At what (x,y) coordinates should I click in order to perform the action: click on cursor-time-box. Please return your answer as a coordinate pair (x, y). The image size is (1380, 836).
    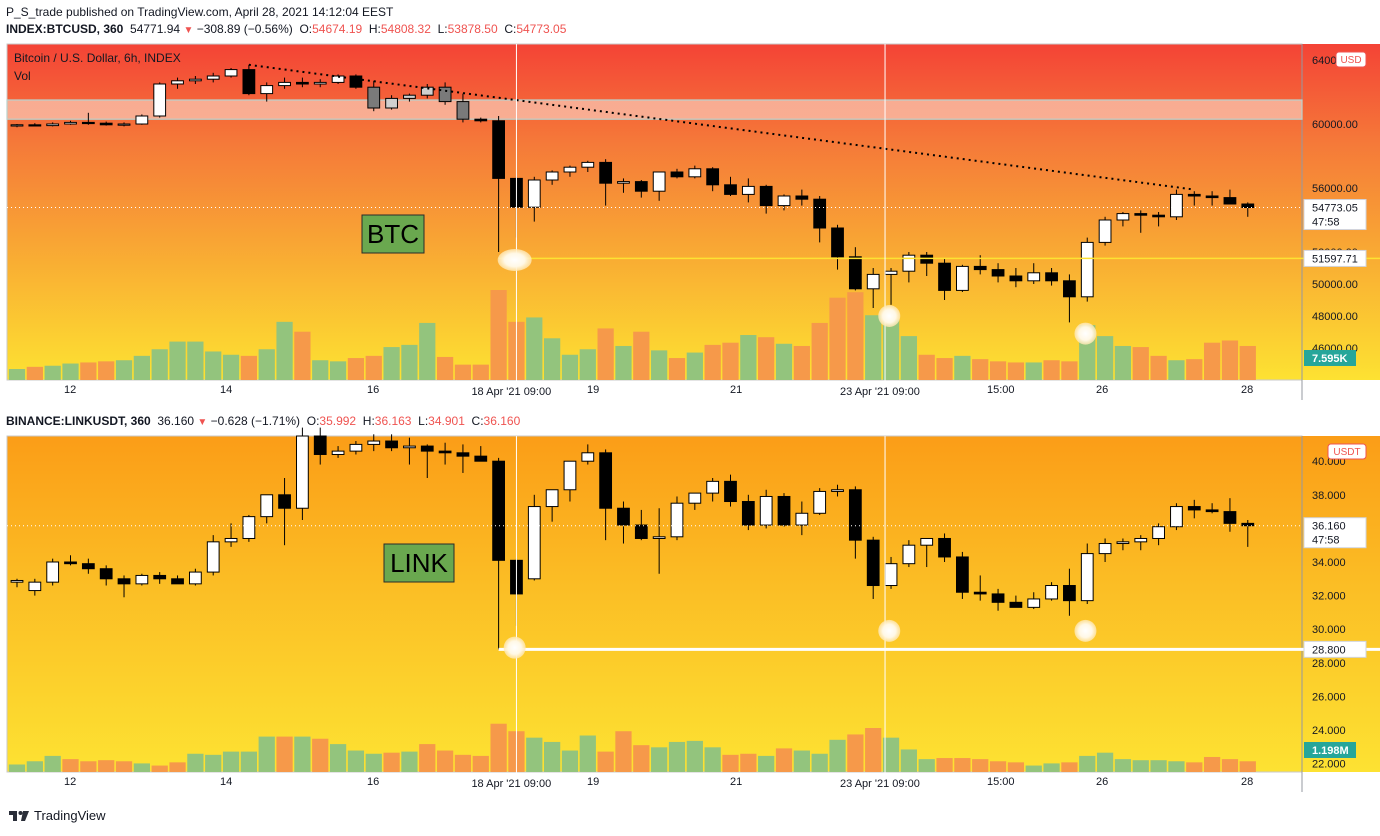
    Looking at the image, I should click on (520, 392).